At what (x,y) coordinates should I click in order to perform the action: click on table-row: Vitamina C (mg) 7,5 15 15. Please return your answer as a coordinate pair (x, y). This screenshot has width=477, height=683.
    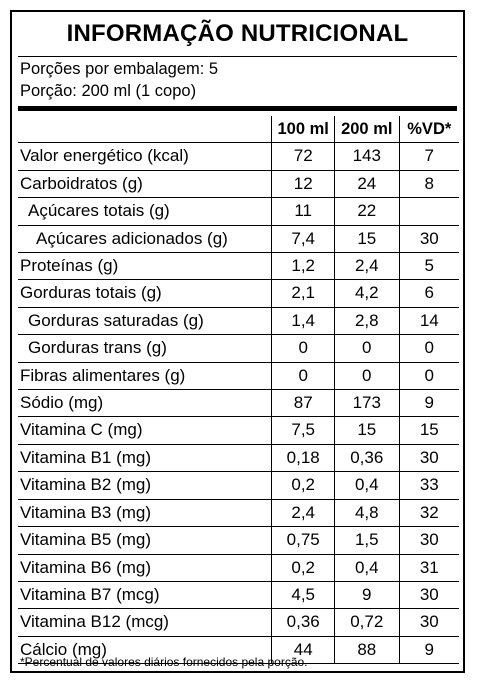
    Looking at the image, I should click on (238, 430).